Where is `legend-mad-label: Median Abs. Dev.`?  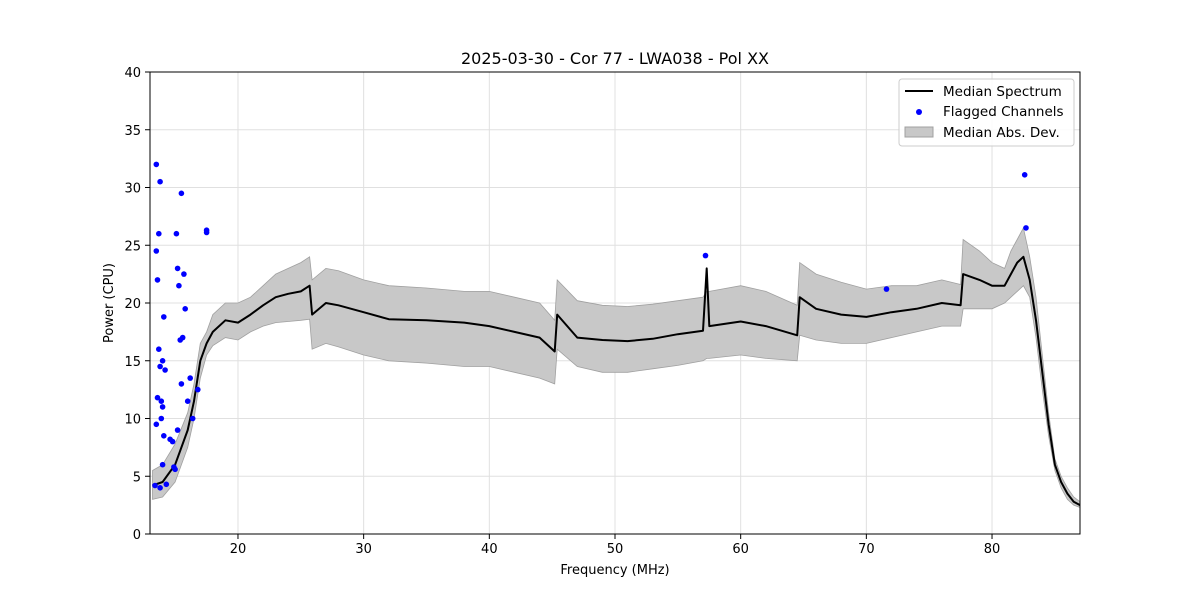 legend-mad-label: Median Abs. Dev. is located at coordinates (1001, 133).